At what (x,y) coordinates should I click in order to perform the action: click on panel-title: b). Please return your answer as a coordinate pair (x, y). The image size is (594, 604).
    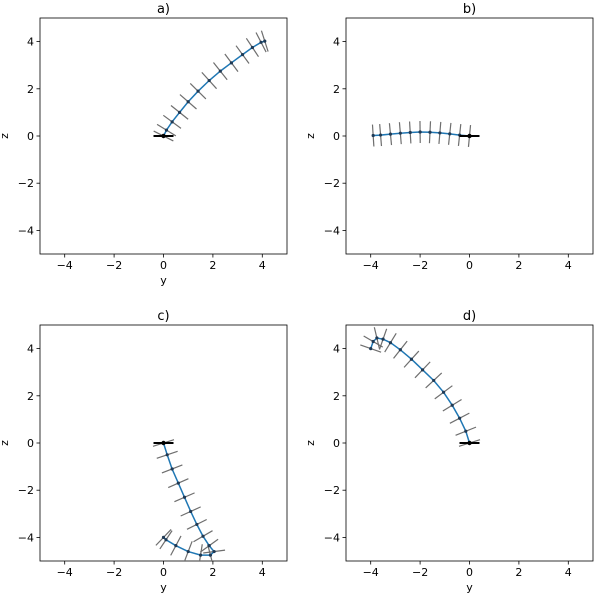
    Looking at the image, I should click on (469, 9).